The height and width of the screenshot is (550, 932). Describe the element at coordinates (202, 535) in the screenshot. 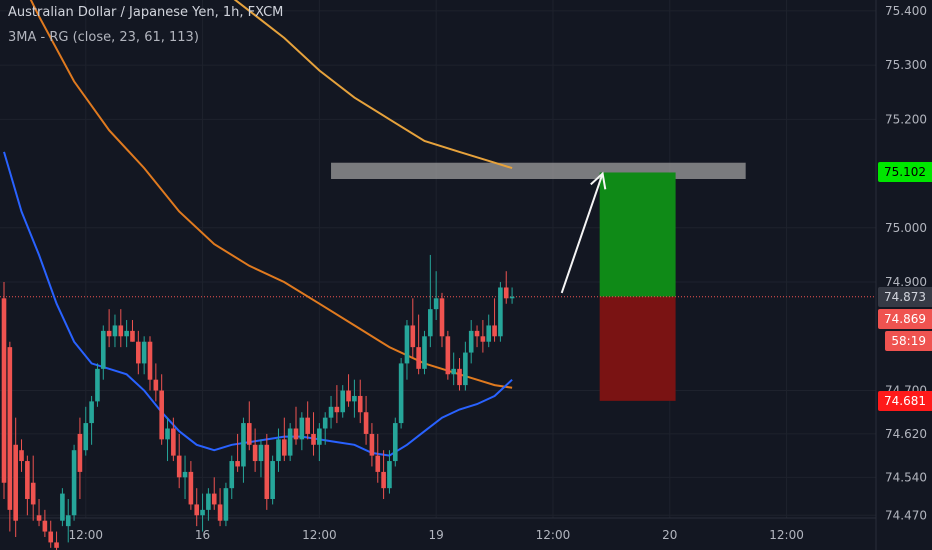

I see `time-tick-label: 16` at that location.